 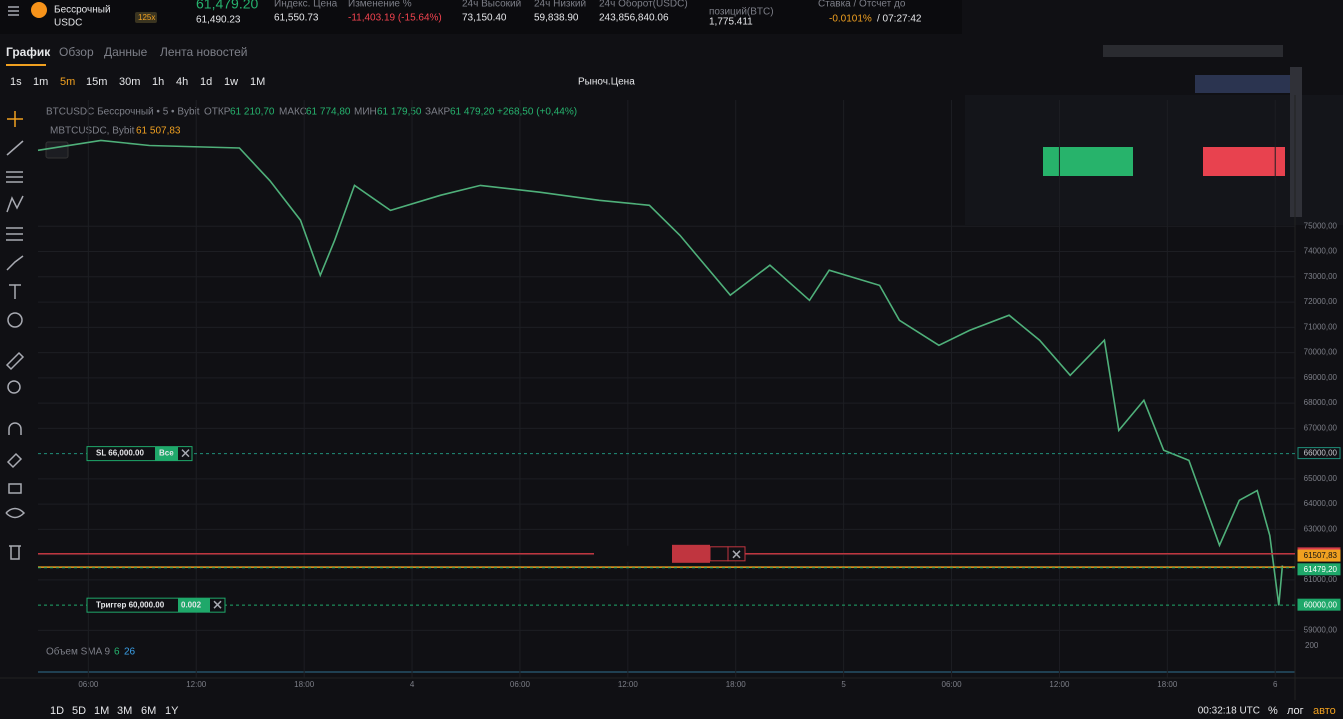 I want to click on stat-label: Изменение %, so click(x=380, y=5).